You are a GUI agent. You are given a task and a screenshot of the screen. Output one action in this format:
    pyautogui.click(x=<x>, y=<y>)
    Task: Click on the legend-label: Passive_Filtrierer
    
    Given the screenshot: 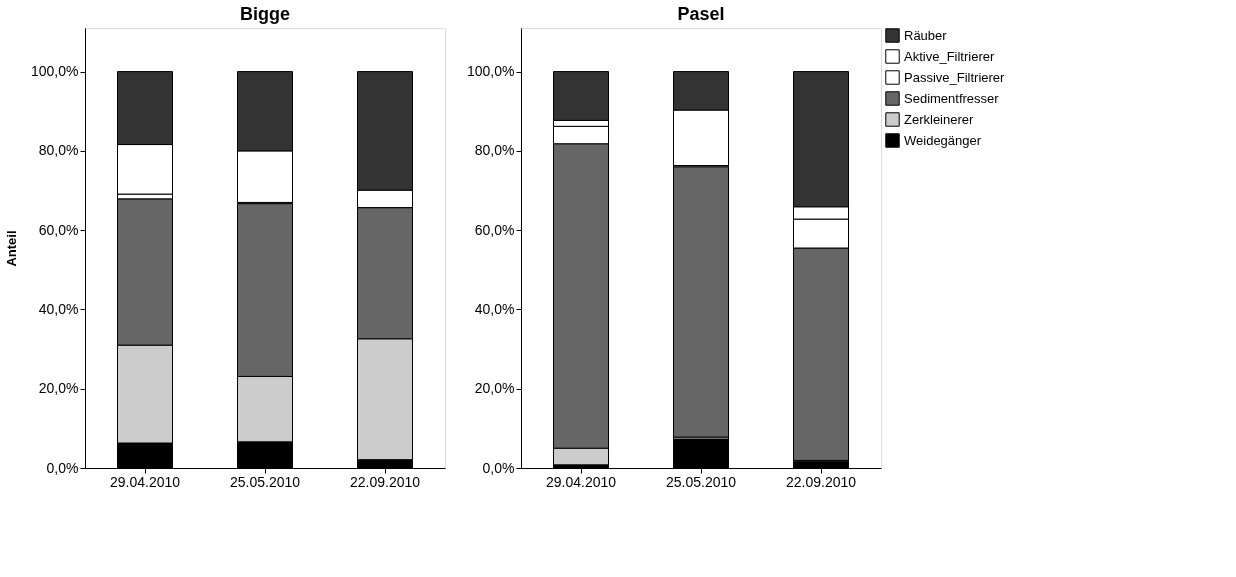 What is the action you would take?
    pyautogui.click(x=955, y=77)
    